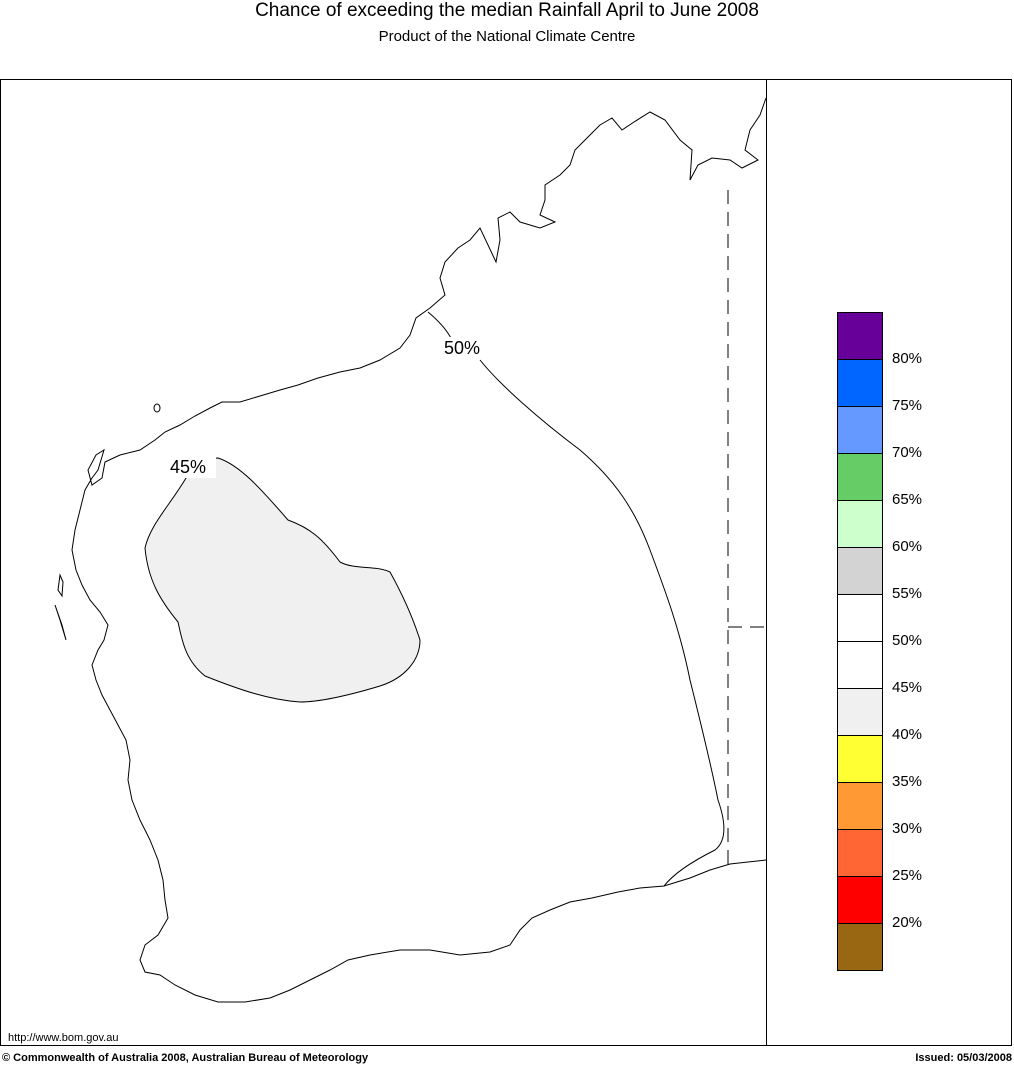 Image resolution: width=1014 pixels, height=1066 pixels. I want to click on legend-label: 75%, so click(907, 405).